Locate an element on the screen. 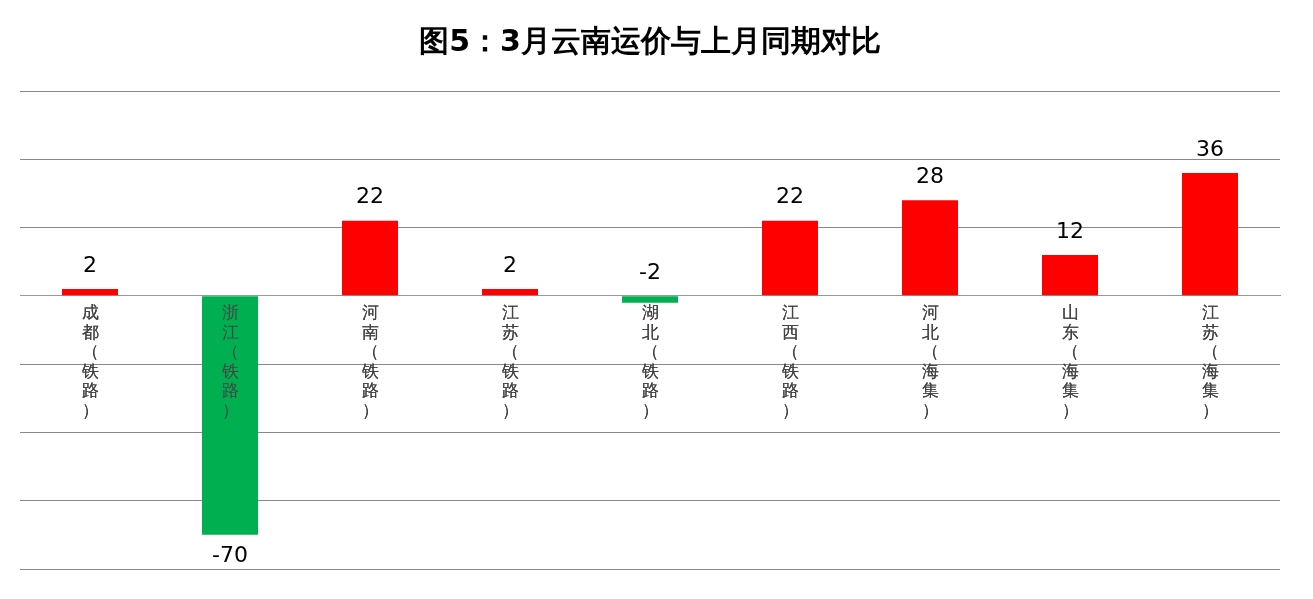  chart-title: 图5：3月云南运价与上月同期对比 is located at coordinates (650, 40).